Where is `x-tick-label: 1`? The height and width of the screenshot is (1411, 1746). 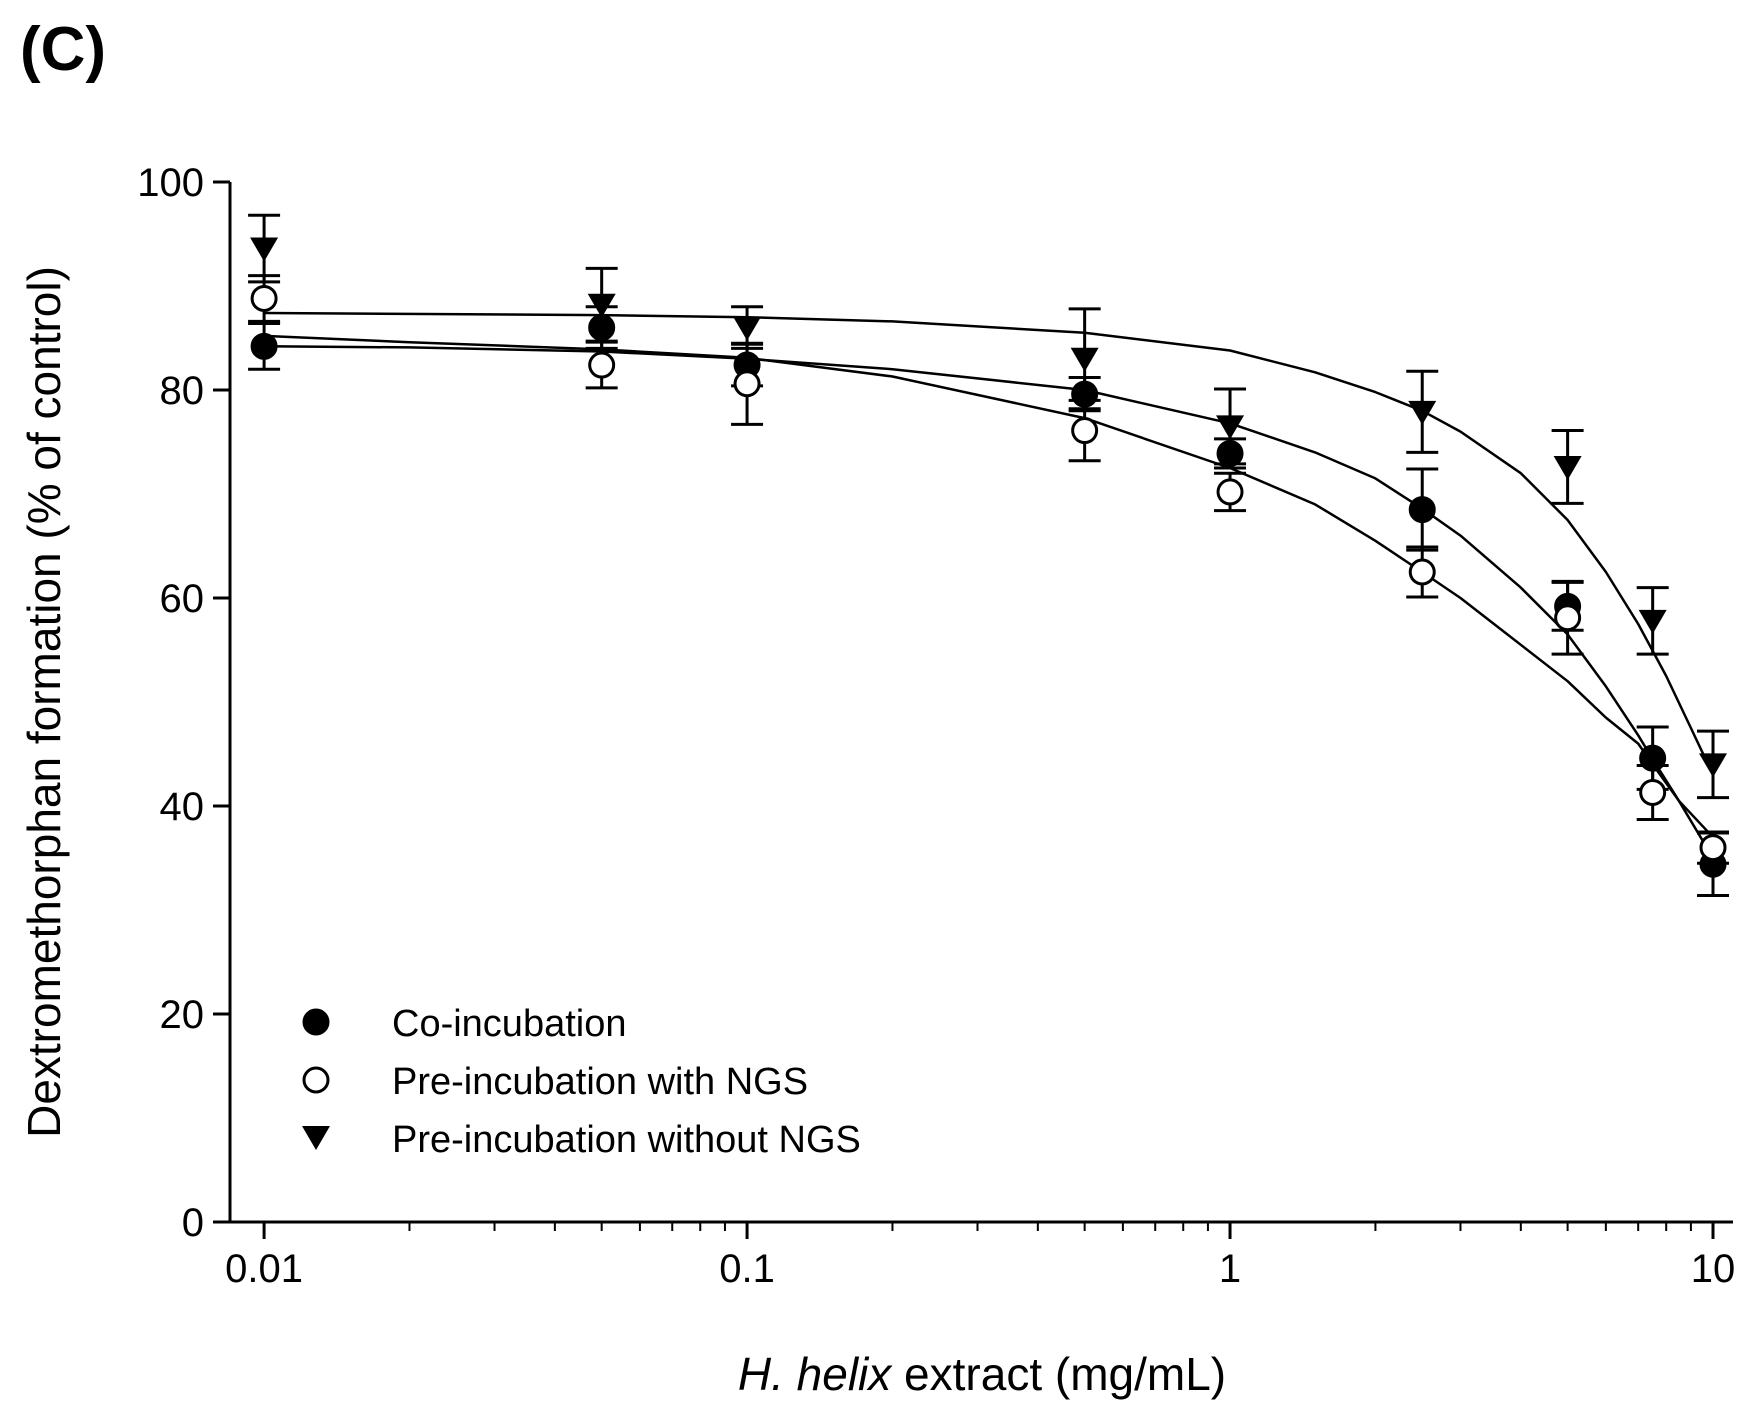 x-tick-label: 1 is located at coordinates (1230, 1269).